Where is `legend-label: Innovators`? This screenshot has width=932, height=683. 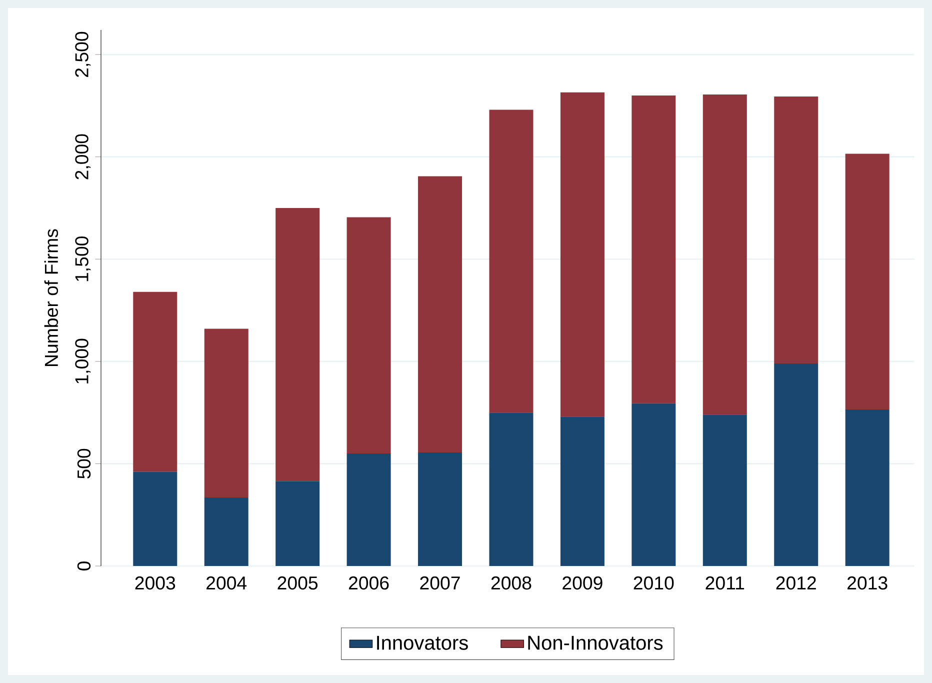
legend-label: Innovators is located at coordinates (422, 643).